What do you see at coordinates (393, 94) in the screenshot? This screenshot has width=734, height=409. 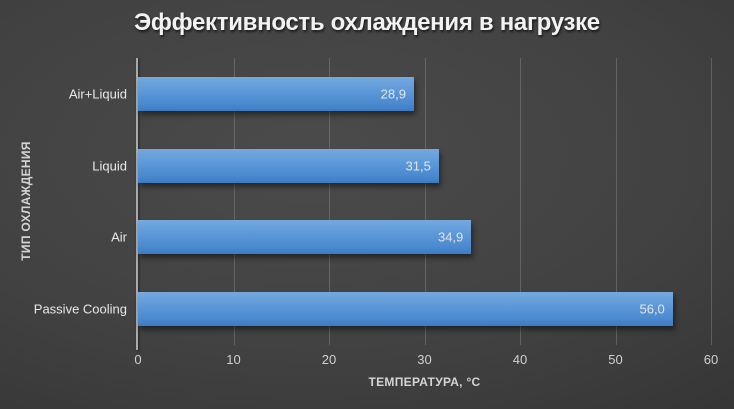 I see `bar-value-label: 28,9` at bounding box center [393, 94].